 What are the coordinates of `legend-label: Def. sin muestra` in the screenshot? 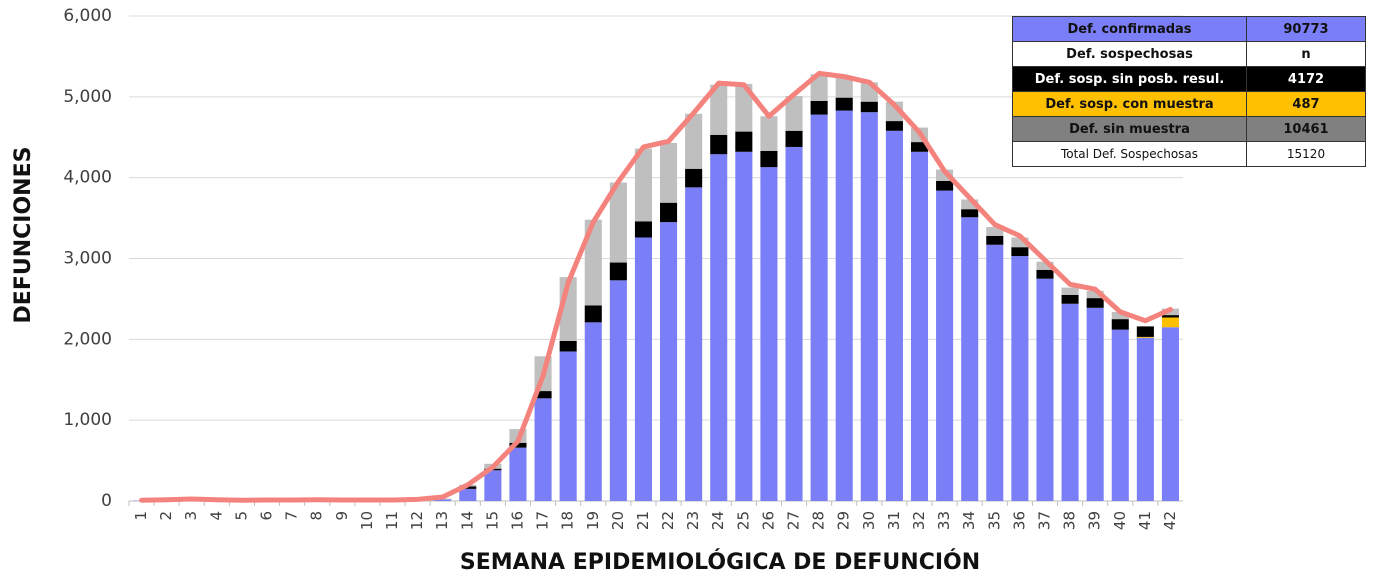 It's located at (1129, 129).